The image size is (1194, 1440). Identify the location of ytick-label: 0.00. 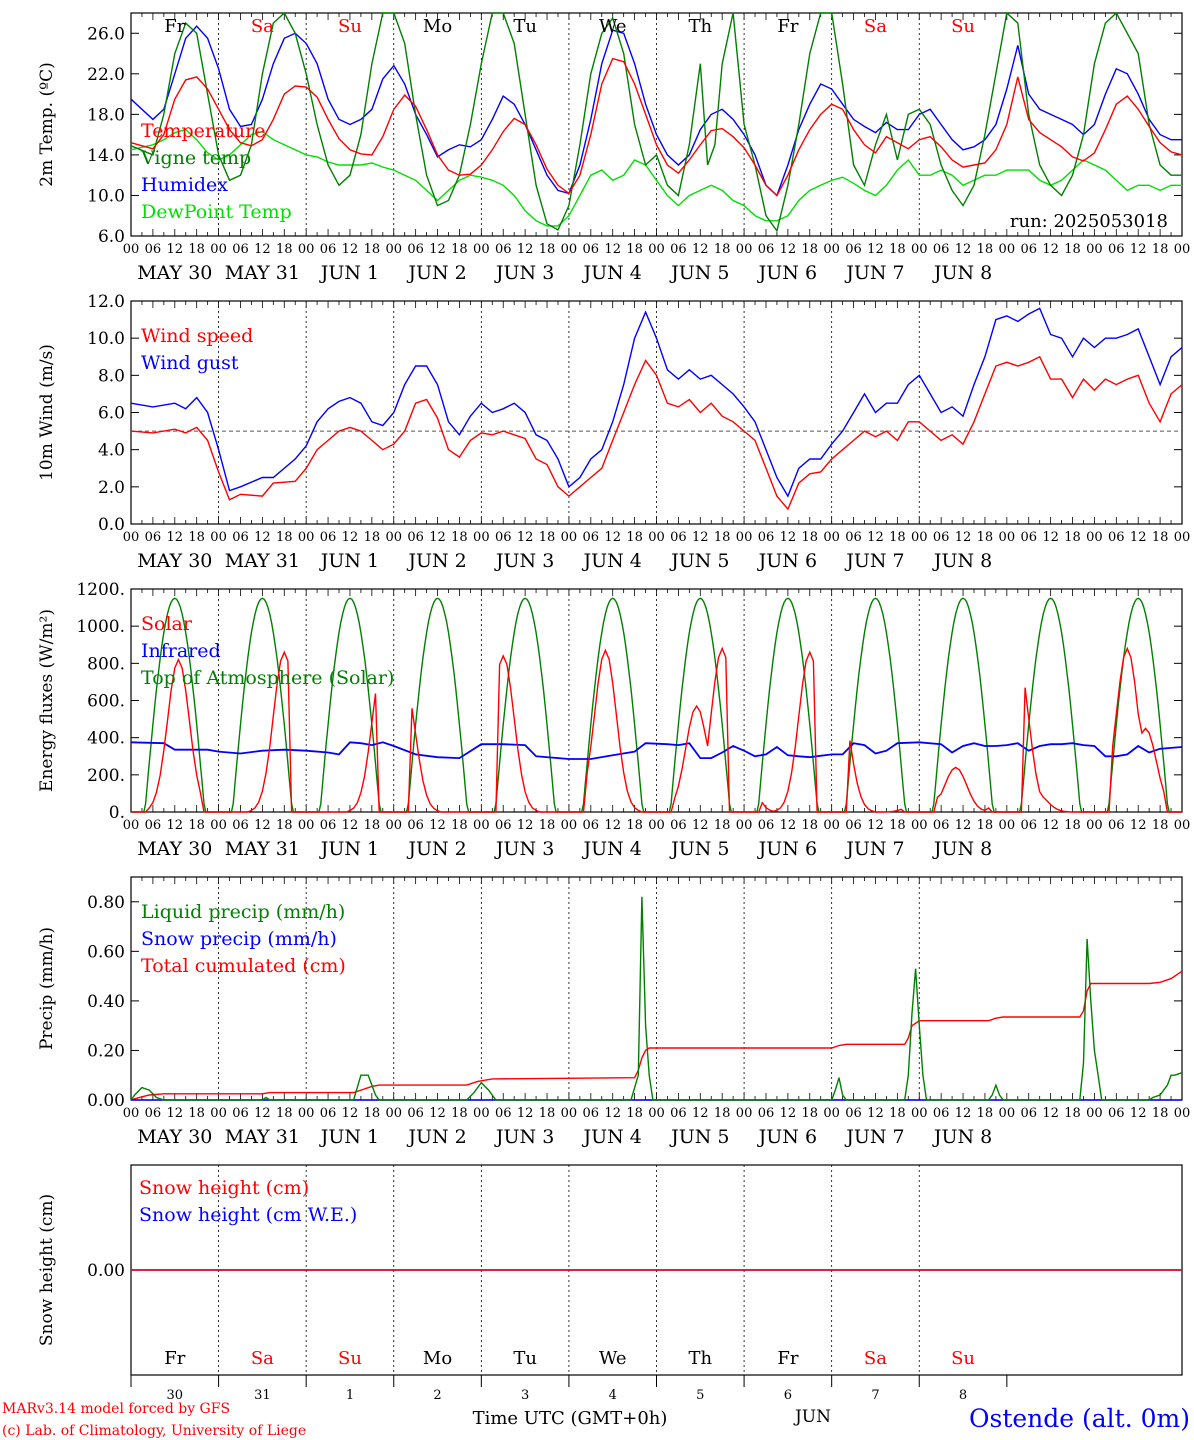
(106, 1101).